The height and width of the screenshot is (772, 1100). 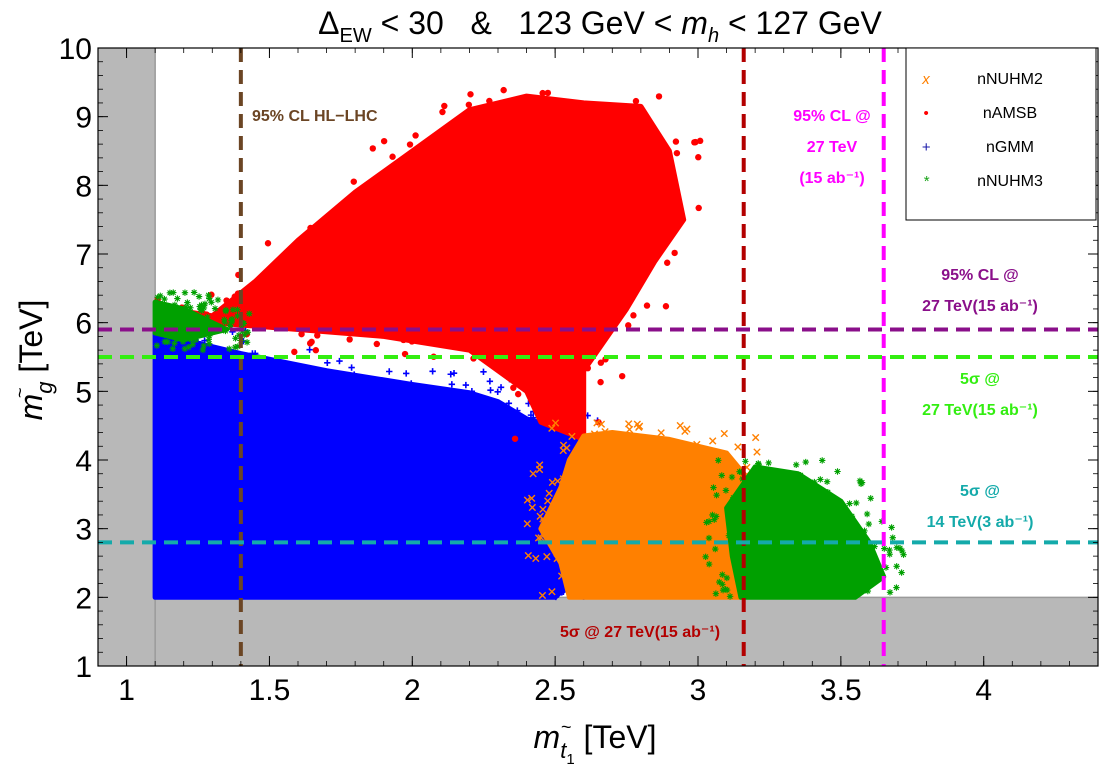 What do you see at coordinates (1010, 181) in the screenshot?
I see `legend-label: nNUHM3` at bounding box center [1010, 181].